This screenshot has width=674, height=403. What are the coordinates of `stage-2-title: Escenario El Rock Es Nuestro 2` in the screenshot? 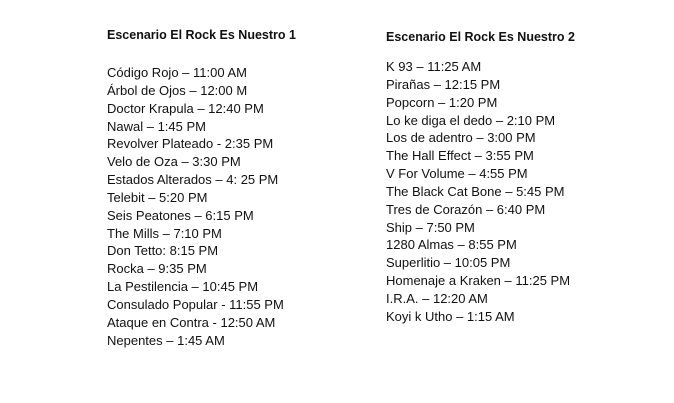 It's located at (480, 37).